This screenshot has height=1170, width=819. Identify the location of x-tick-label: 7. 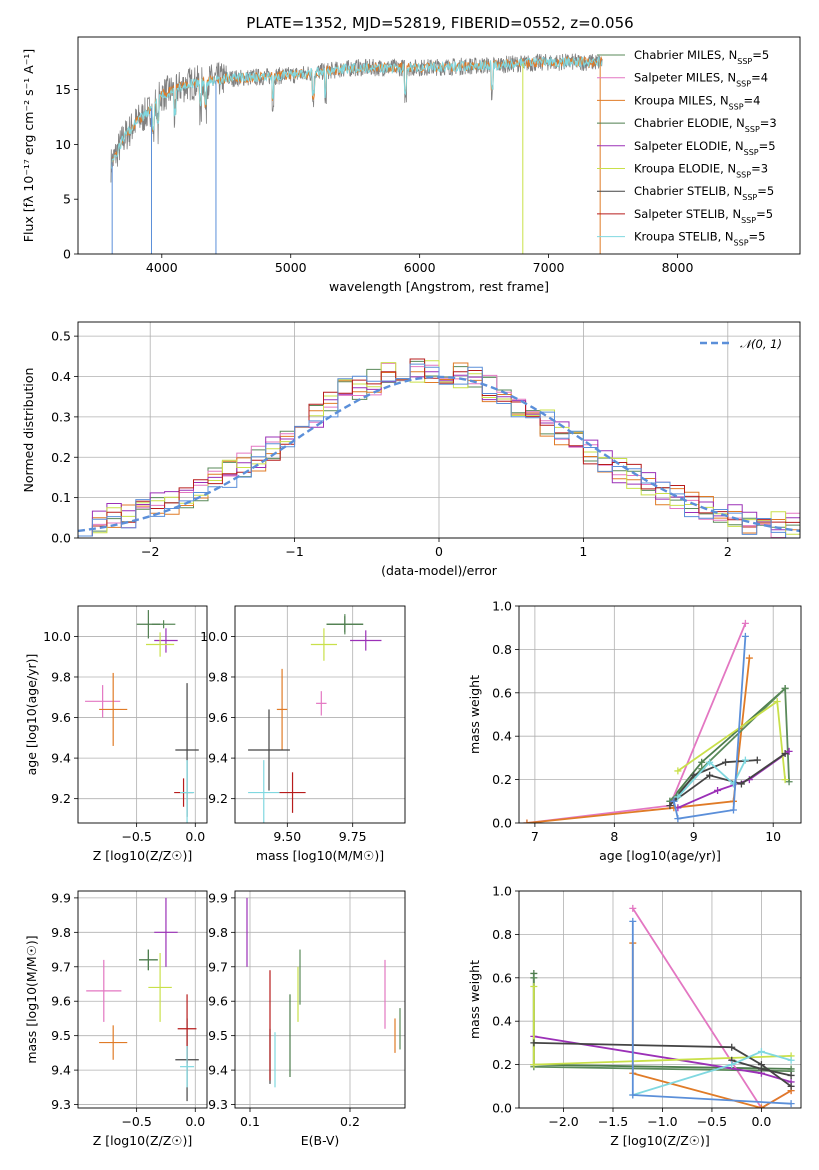
(535, 836).